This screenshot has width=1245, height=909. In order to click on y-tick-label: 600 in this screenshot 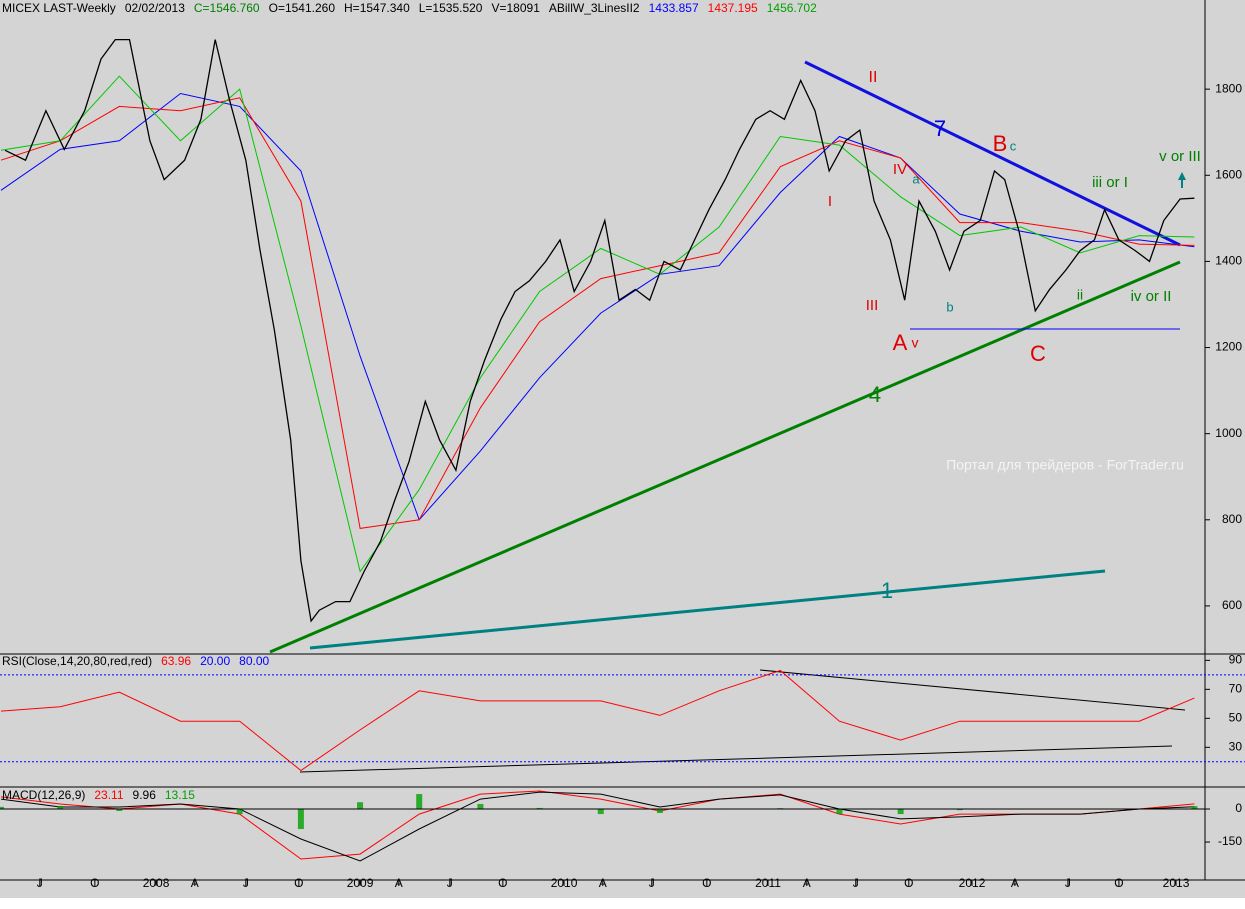, I will do `click(1232, 605)`.